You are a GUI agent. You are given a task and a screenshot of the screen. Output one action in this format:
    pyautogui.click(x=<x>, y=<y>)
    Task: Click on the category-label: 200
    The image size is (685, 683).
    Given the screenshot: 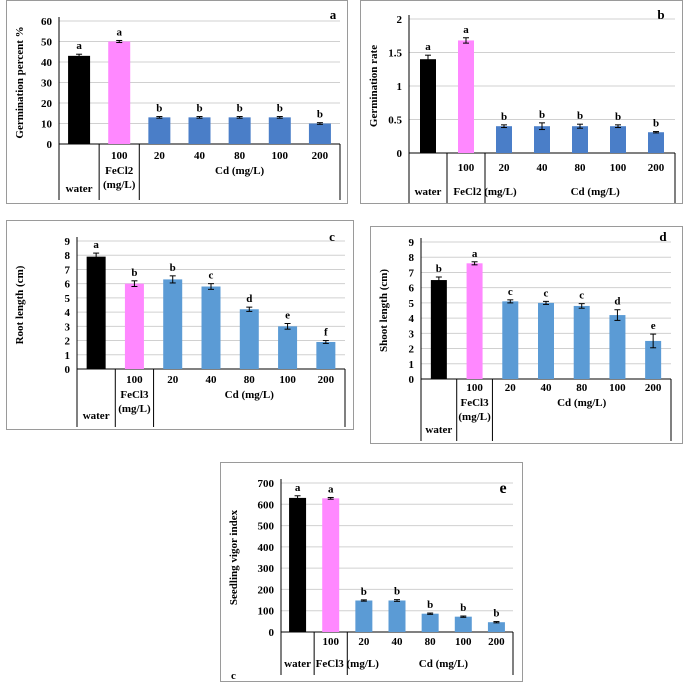 What is the action you would take?
    pyautogui.click(x=326, y=380)
    